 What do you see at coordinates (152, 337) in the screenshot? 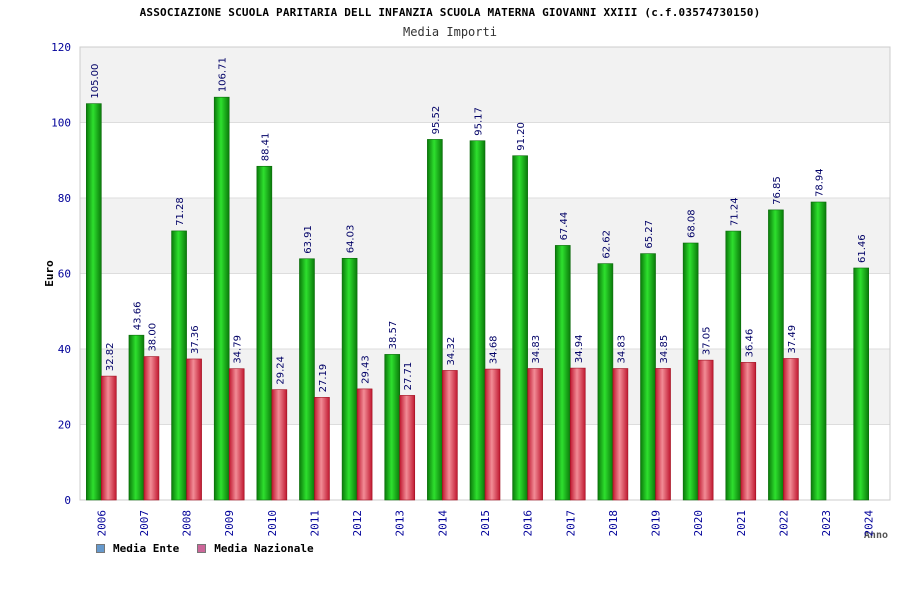
I see `data-label: 38.00` at bounding box center [152, 337].